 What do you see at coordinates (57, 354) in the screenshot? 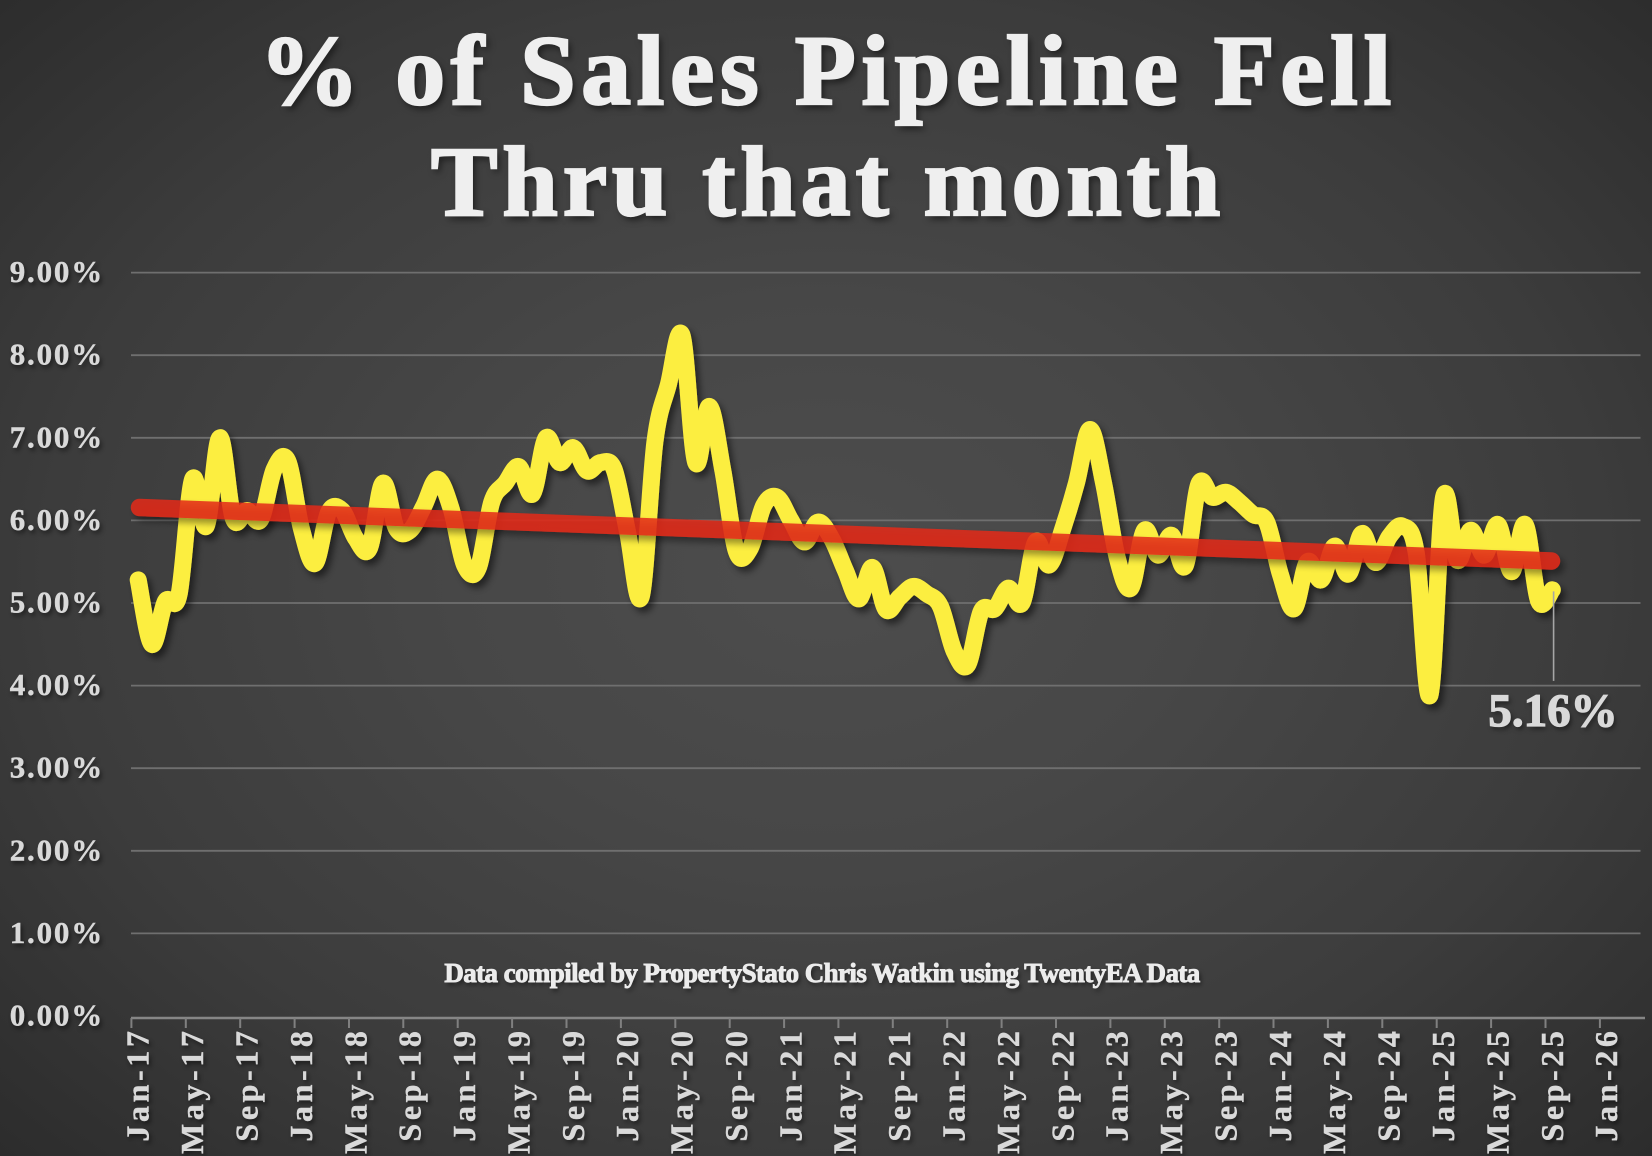
I see `svg-text: 8.00%` at bounding box center [57, 354].